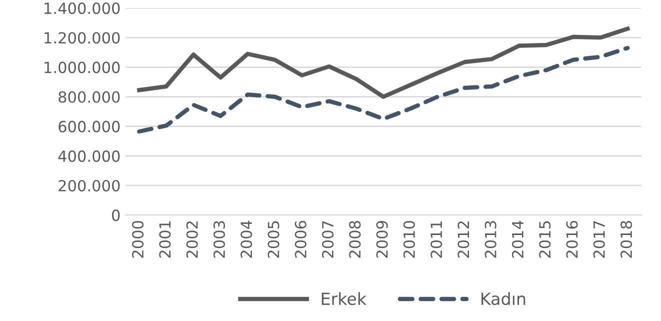 This screenshot has height=321, width=661. What do you see at coordinates (409, 239) in the screenshot?
I see `x-tick-label: 2010` at bounding box center [409, 239].